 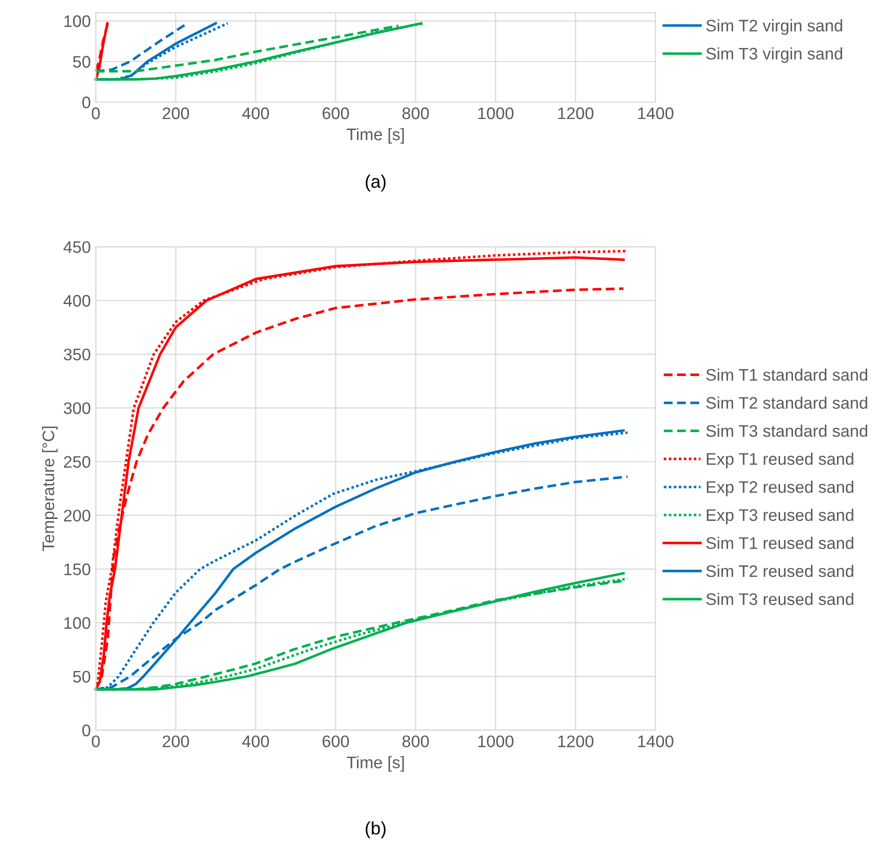 What do you see at coordinates (780, 543) in the screenshot?
I see `legend-label: Sim T1 reused sand` at bounding box center [780, 543].